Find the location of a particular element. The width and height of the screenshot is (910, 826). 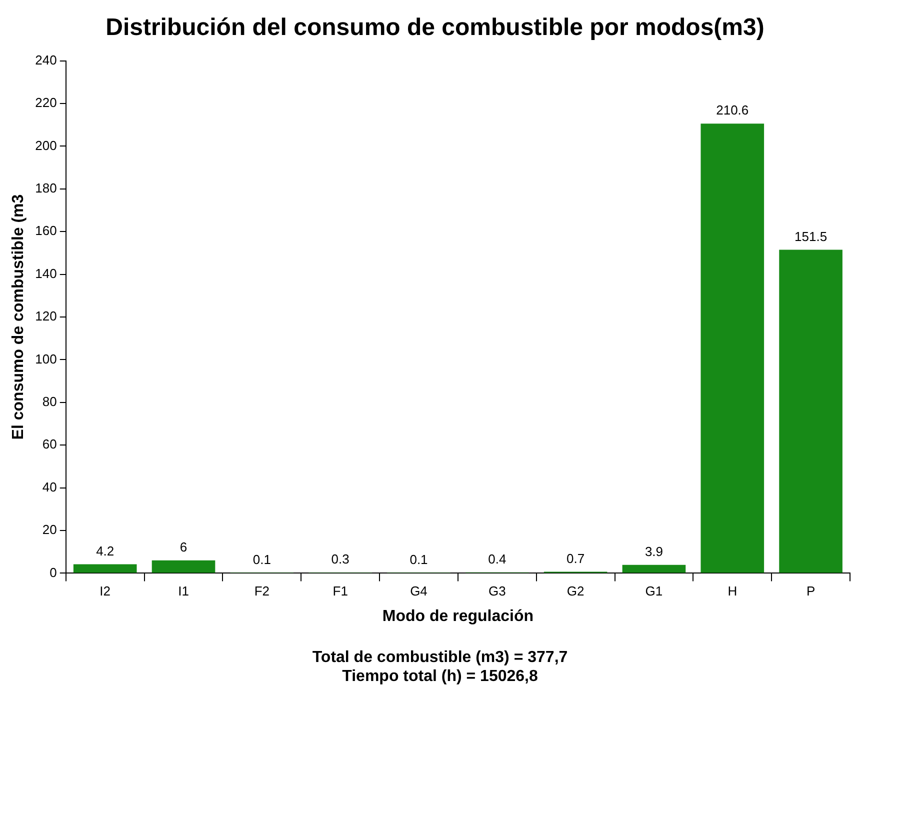

text: Tiempo total (h) = 15026,8 is located at coordinates (440, 676).